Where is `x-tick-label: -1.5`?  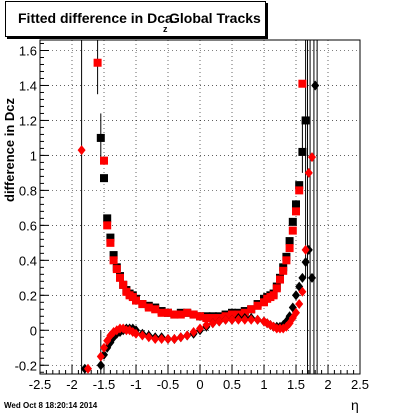
x-tick-label: -1.5 is located at coordinates (104, 384).